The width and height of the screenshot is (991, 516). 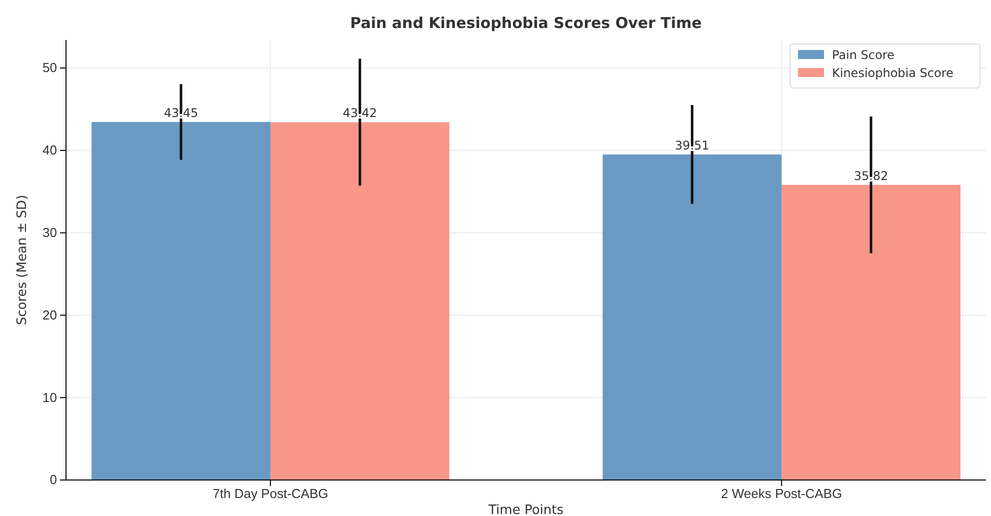 I want to click on y-tick-label: 50, so click(x=49, y=68).